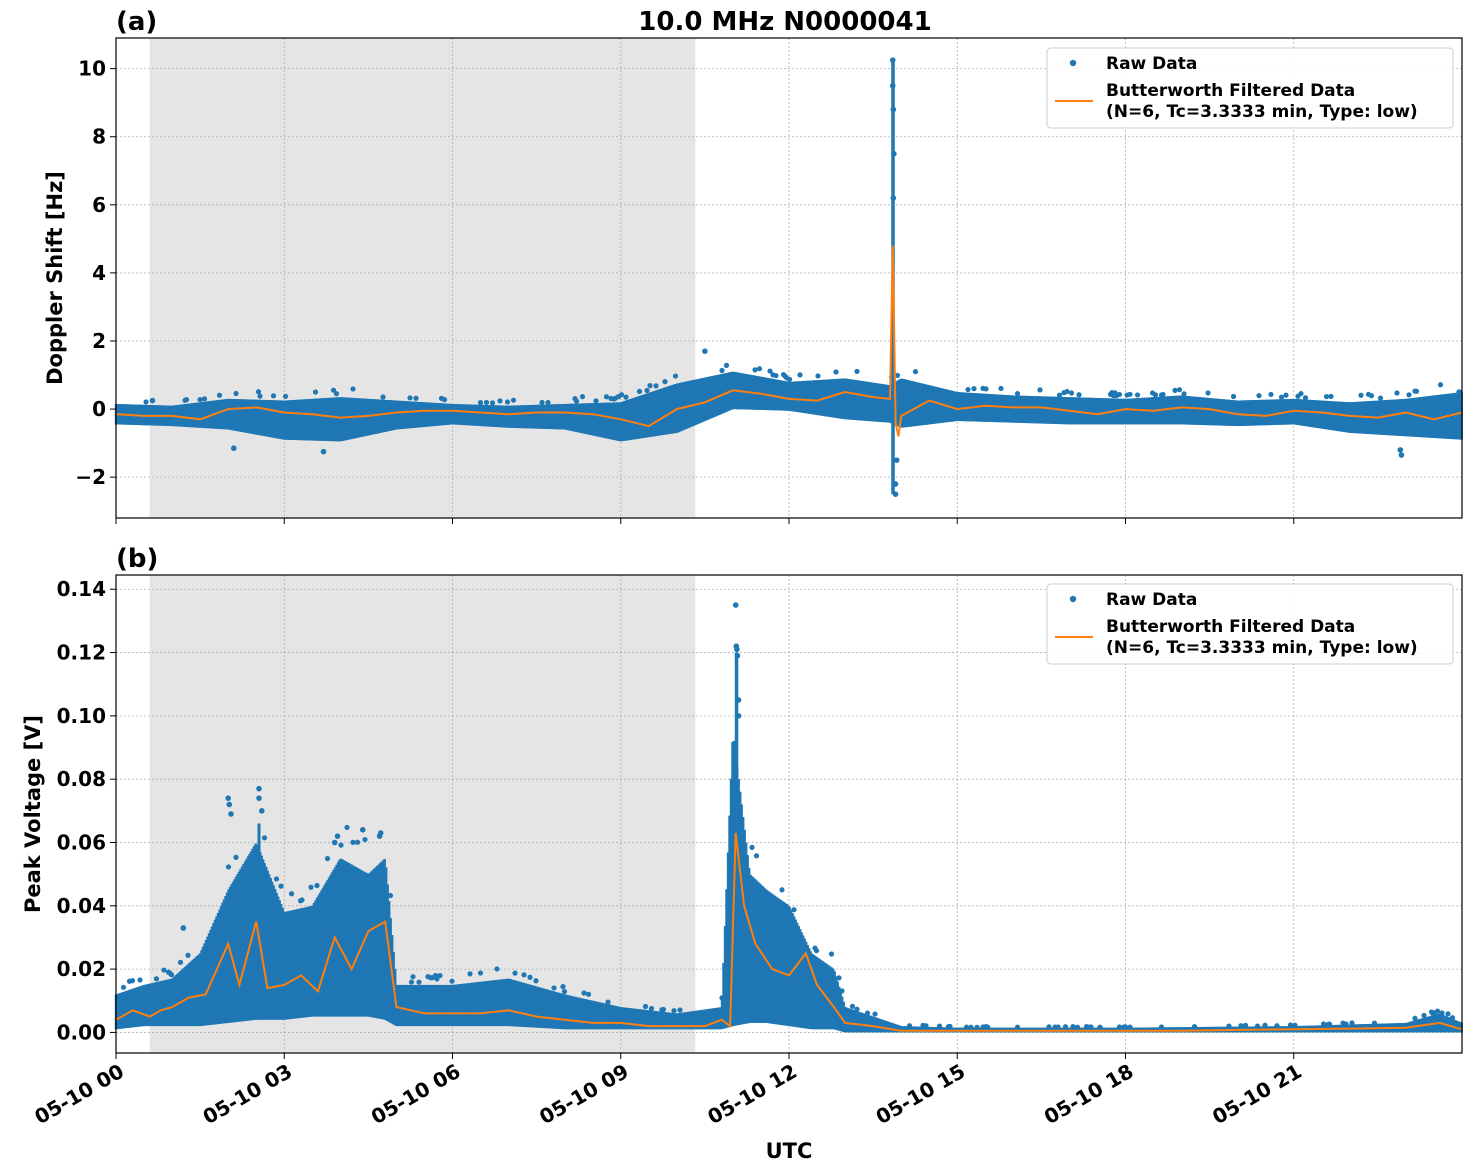 This screenshot has width=1471, height=1172. Describe the element at coordinates (461, 766) in the screenshot. I see `panel-b-raw-outliers` at that location.